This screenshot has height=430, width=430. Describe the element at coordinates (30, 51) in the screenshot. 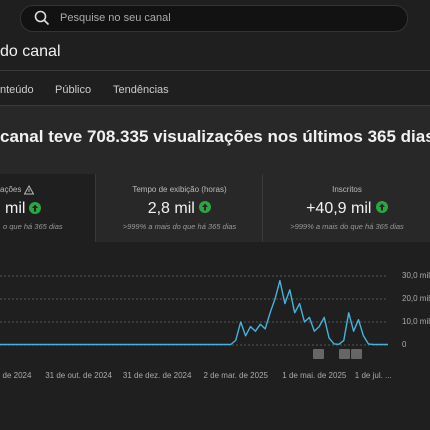

I see `page-title: do canal` at that location.